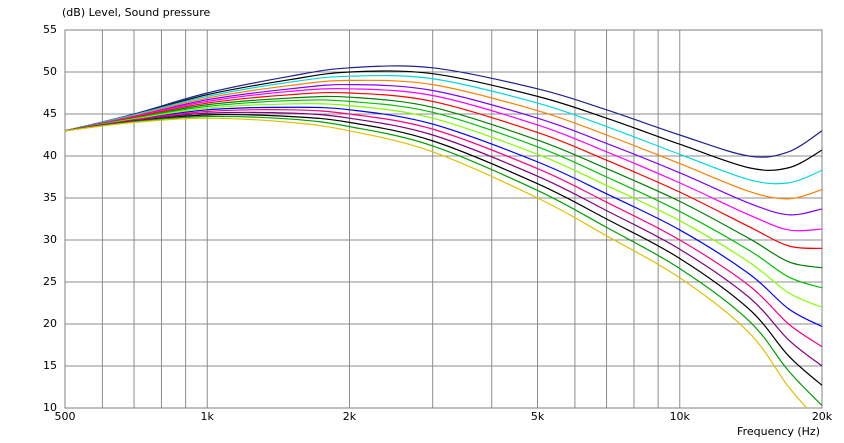 The width and height of the screenshot is (844, 443). Describe the element at coordinates (50, 155) in the screenshot. I see `y-tick-label: 40` at that location.